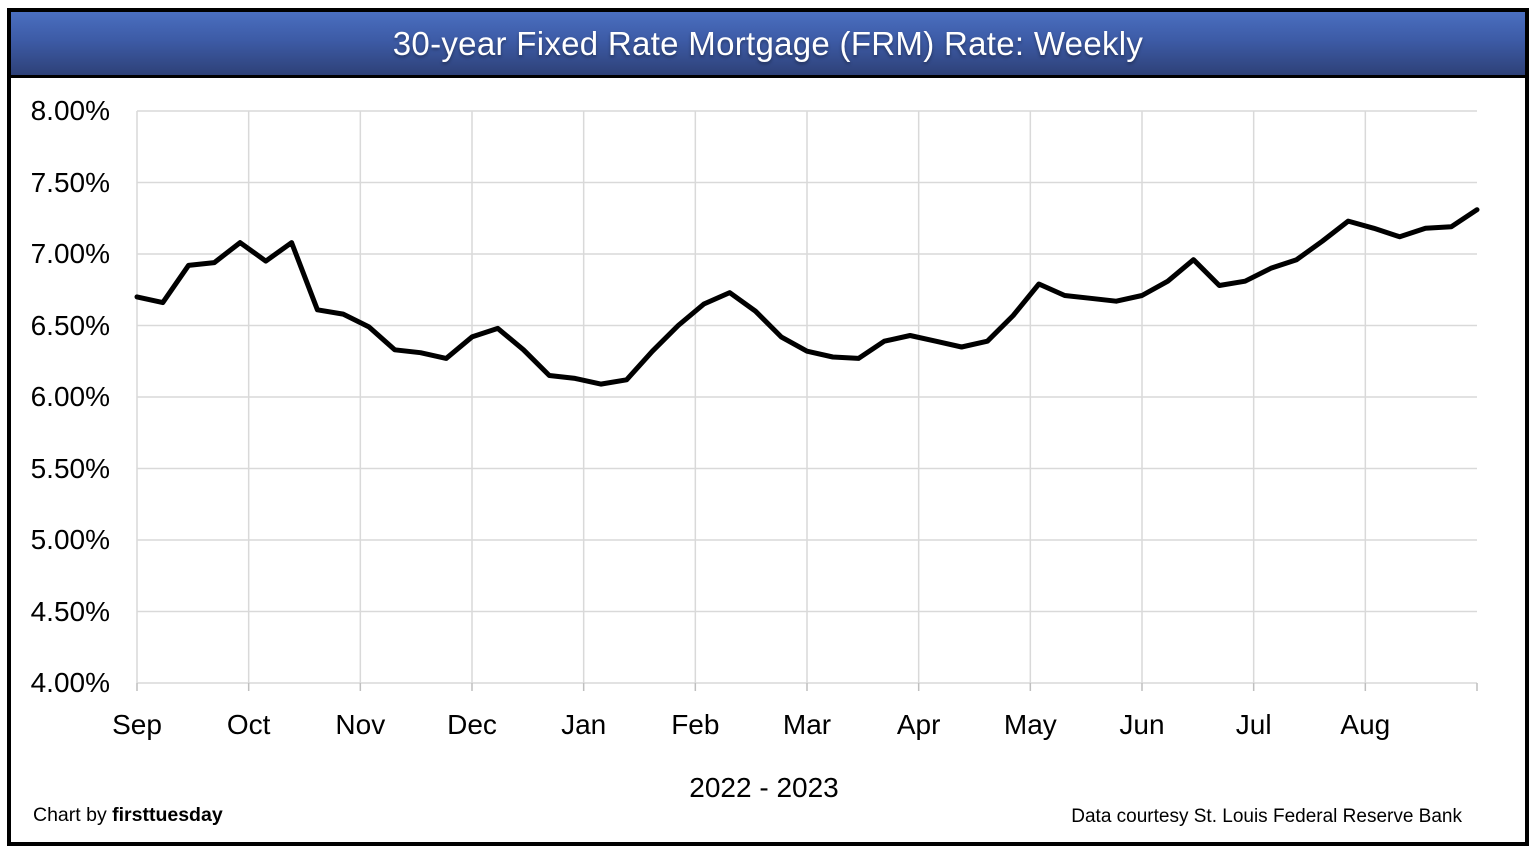  I want to click on x-tick-label: Sep, so click(137, 724).